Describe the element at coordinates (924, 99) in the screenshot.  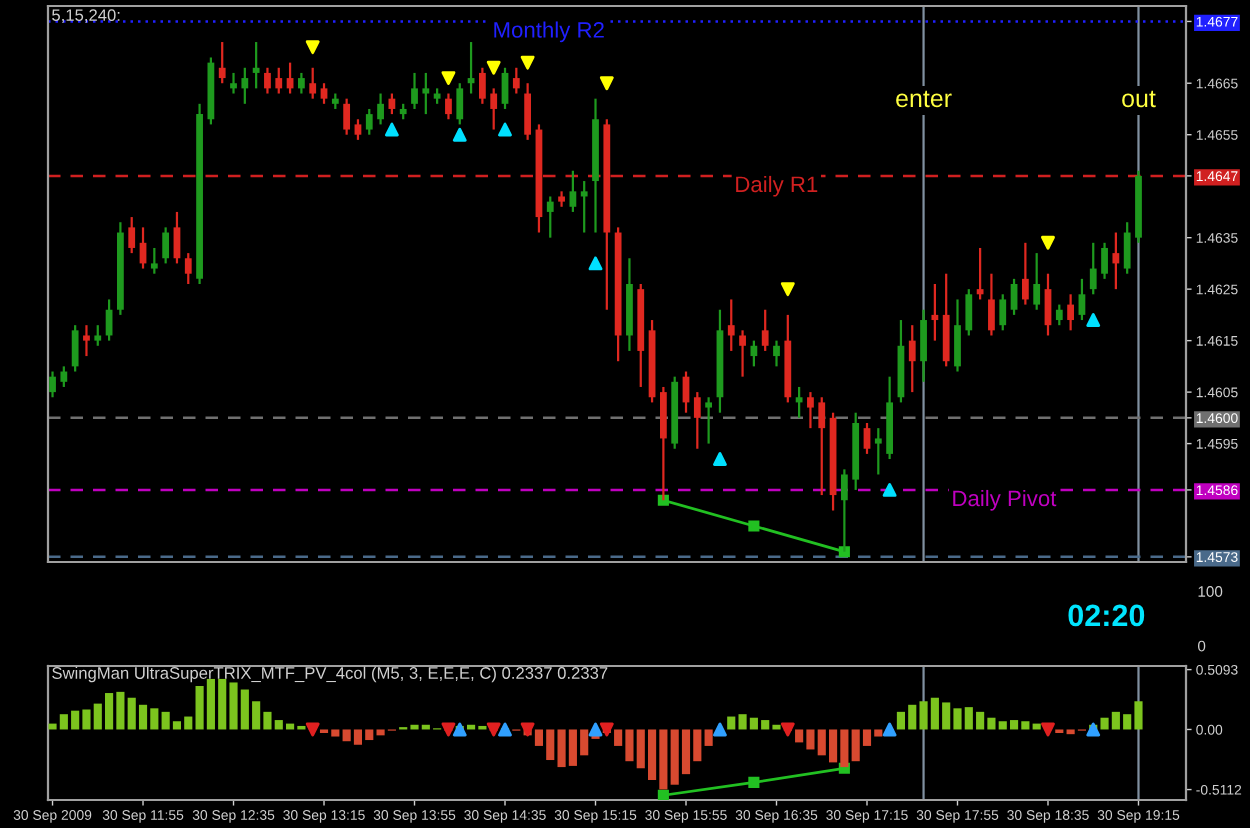
I see `ref-line-label: enter` at that location.